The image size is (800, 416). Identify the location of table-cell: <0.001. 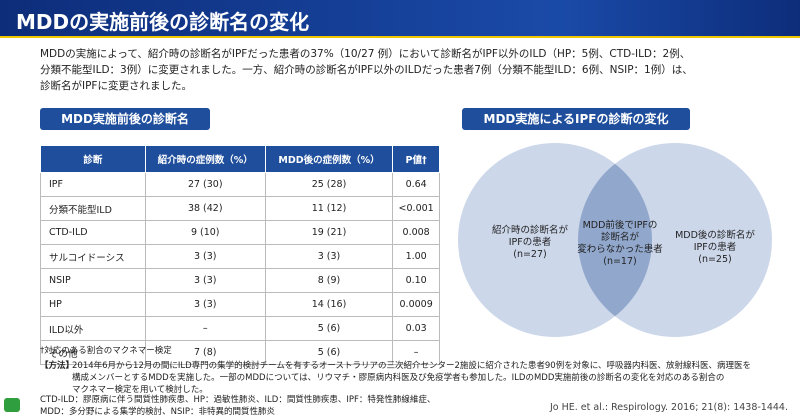
(416, 208).